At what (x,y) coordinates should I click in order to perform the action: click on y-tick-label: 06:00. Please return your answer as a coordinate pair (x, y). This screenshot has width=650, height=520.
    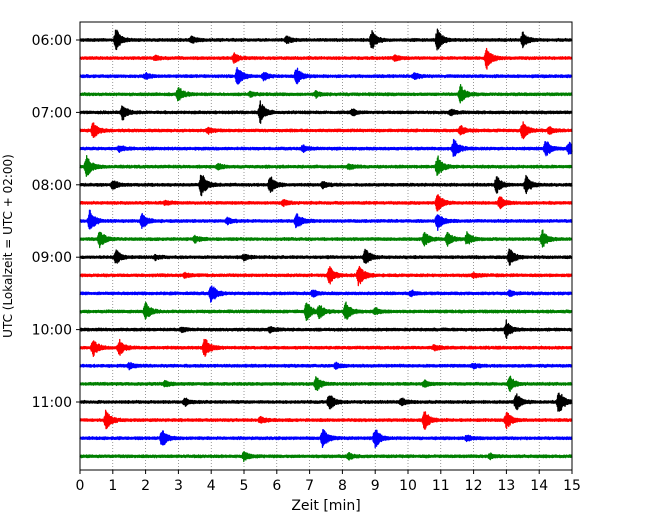
    Looking at the image, I should click on (52, 41).